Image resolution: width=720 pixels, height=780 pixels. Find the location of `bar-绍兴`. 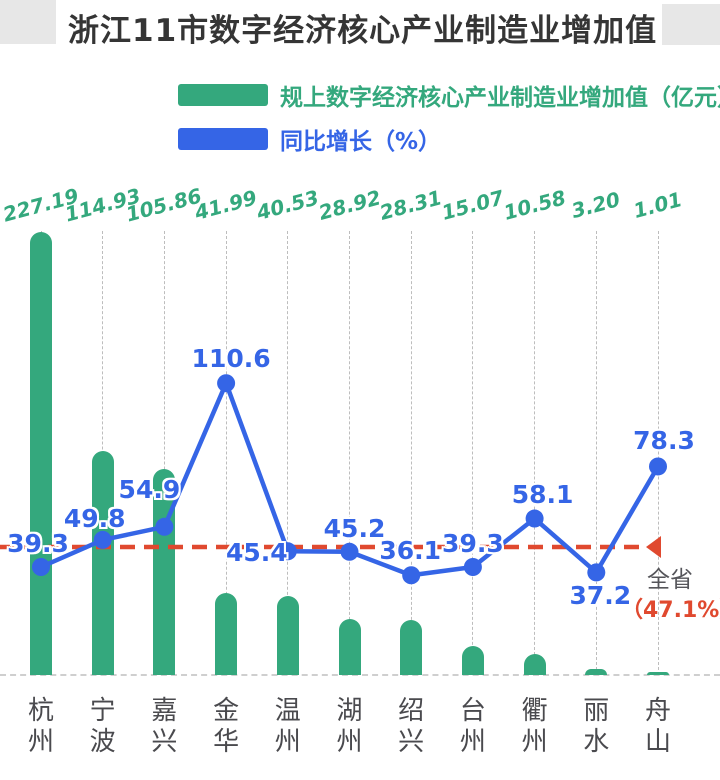

bar-绍兴 is located at coordinates (411, 647).